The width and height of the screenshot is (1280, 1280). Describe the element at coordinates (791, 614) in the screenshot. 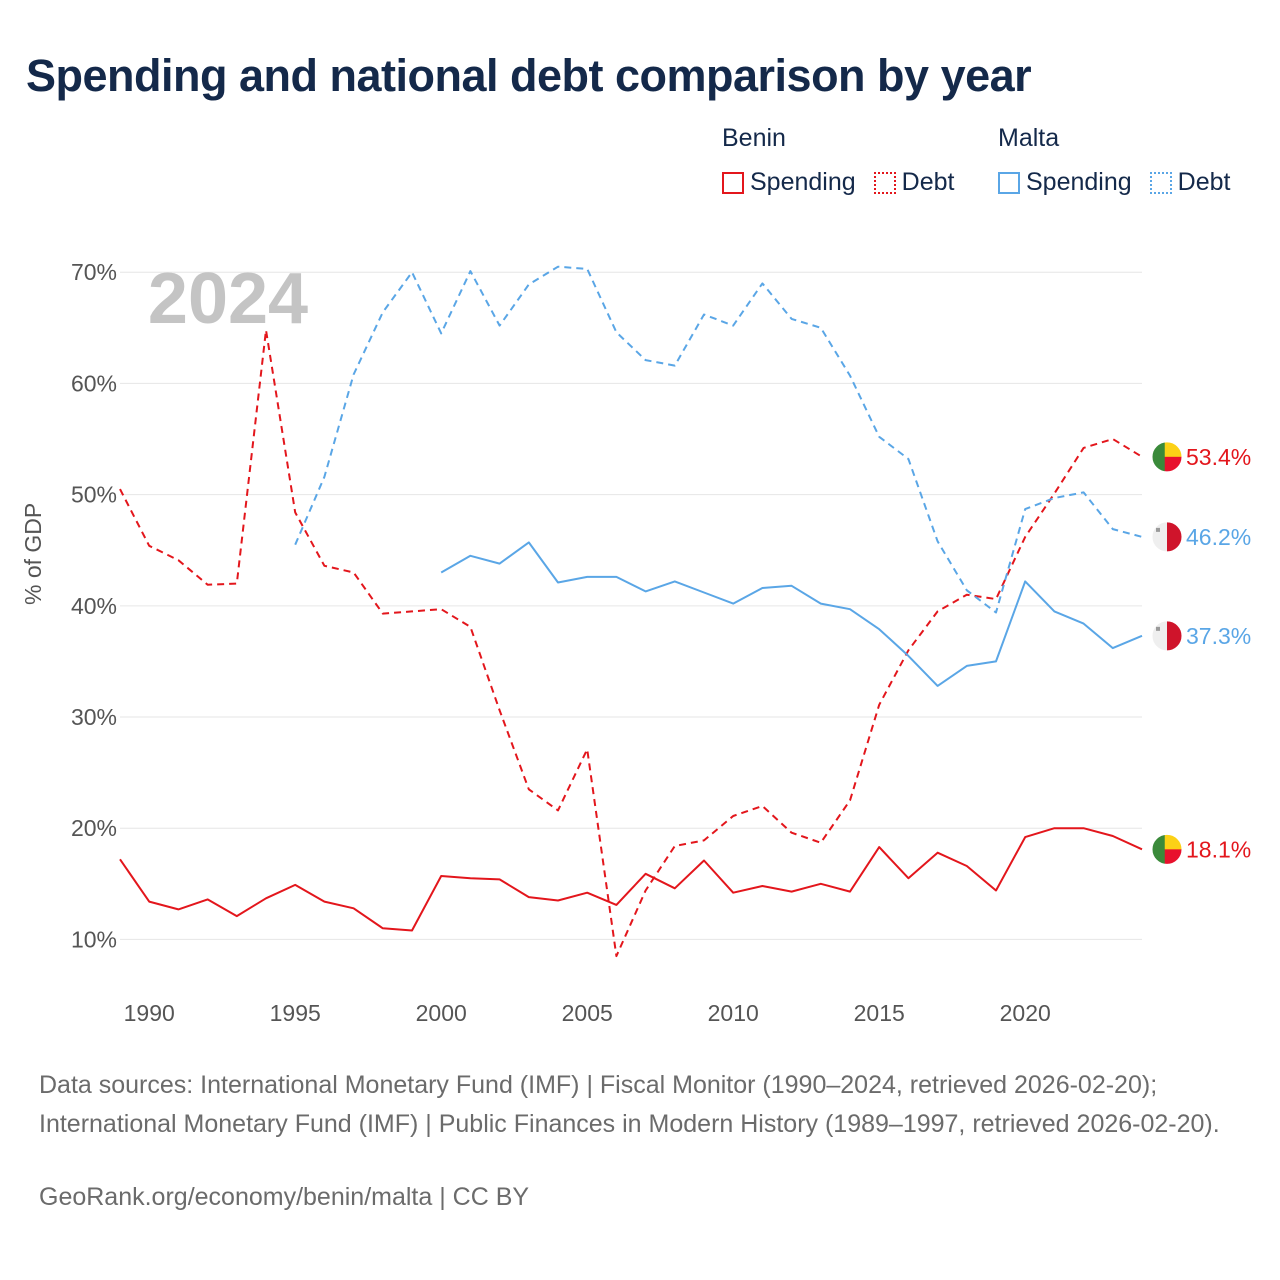

I see `series-line-malta-spending` at that location.